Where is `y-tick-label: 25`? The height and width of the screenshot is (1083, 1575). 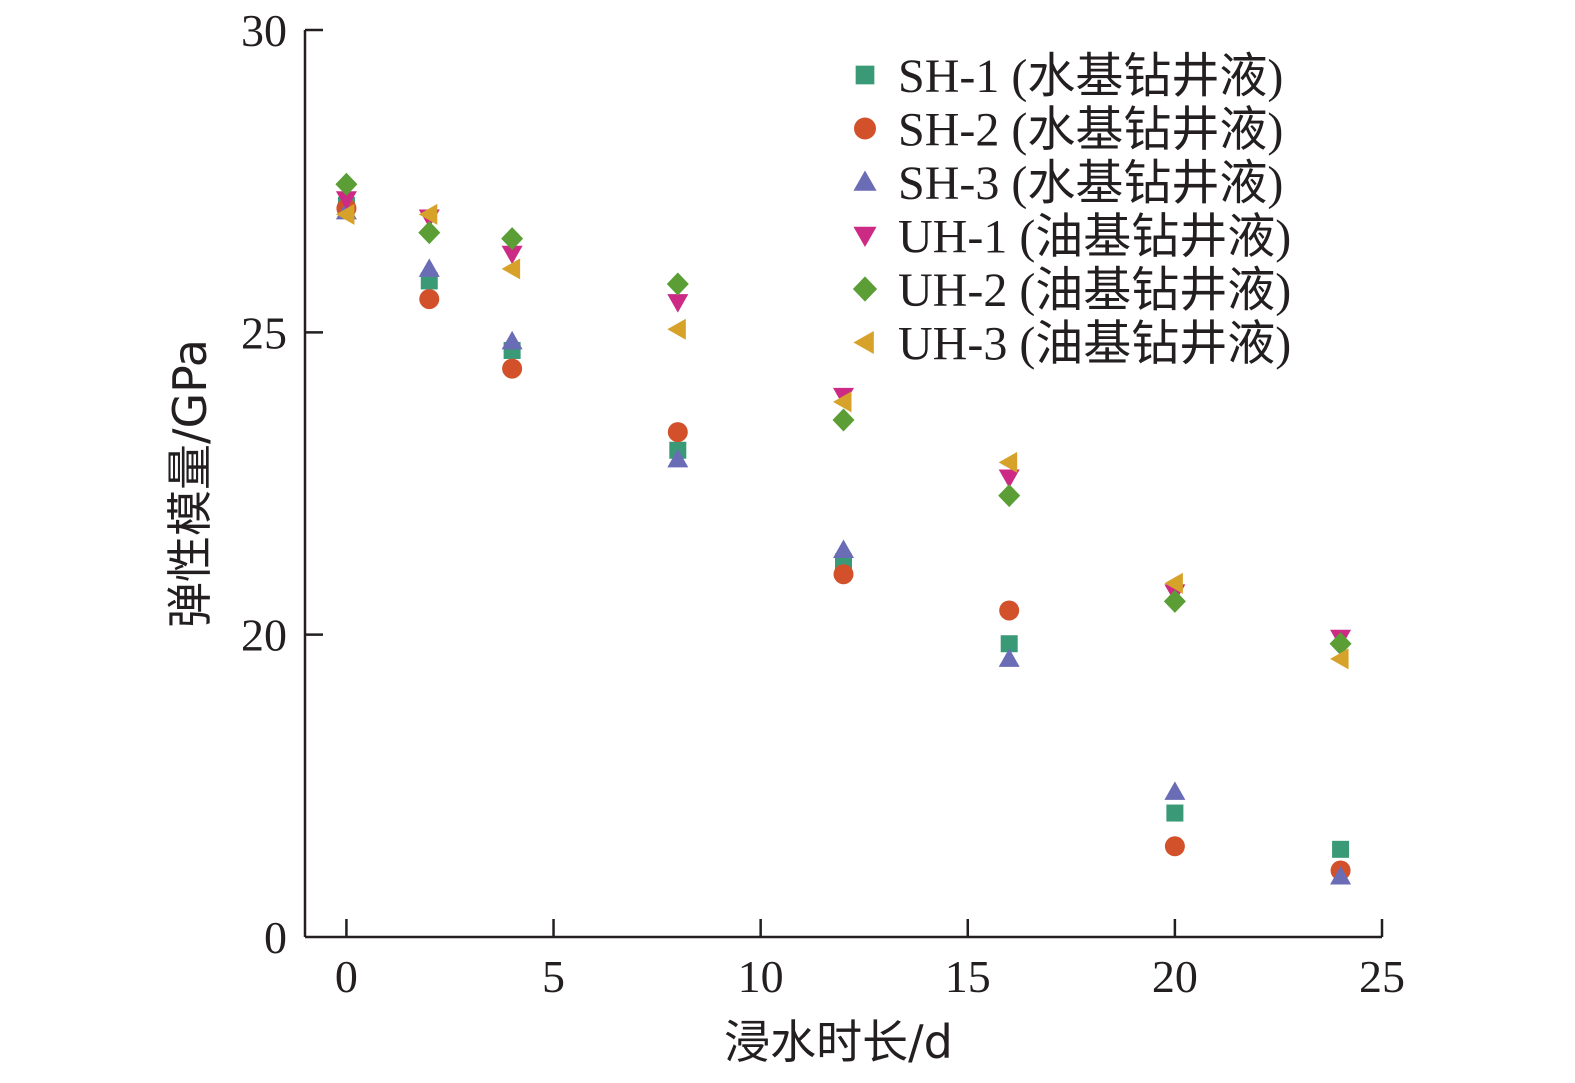
y-tick-label: 25 is located at coordinates (264, 332).